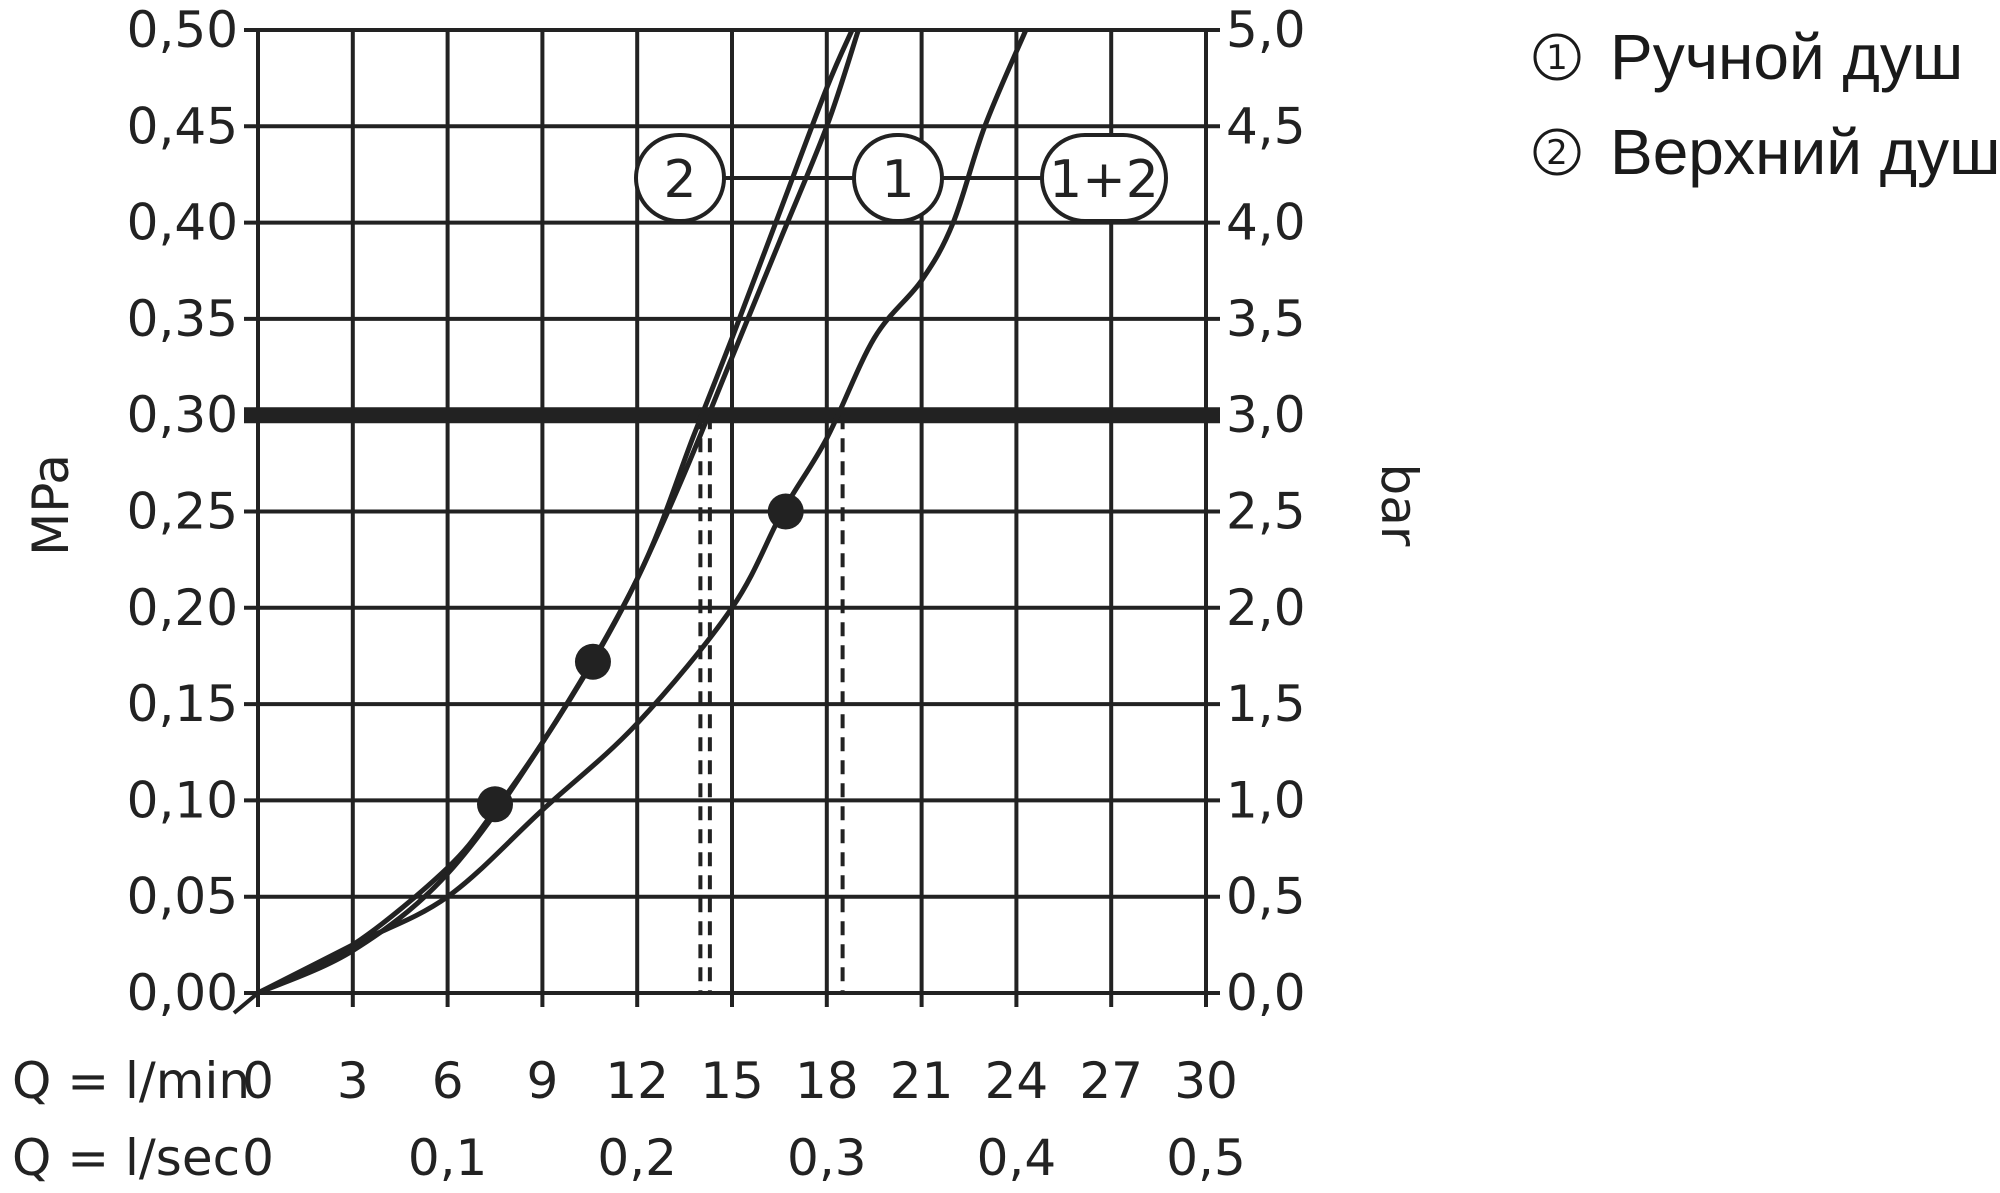  I want to click on y-left-tick-label: 0,05, so click(182, 897).